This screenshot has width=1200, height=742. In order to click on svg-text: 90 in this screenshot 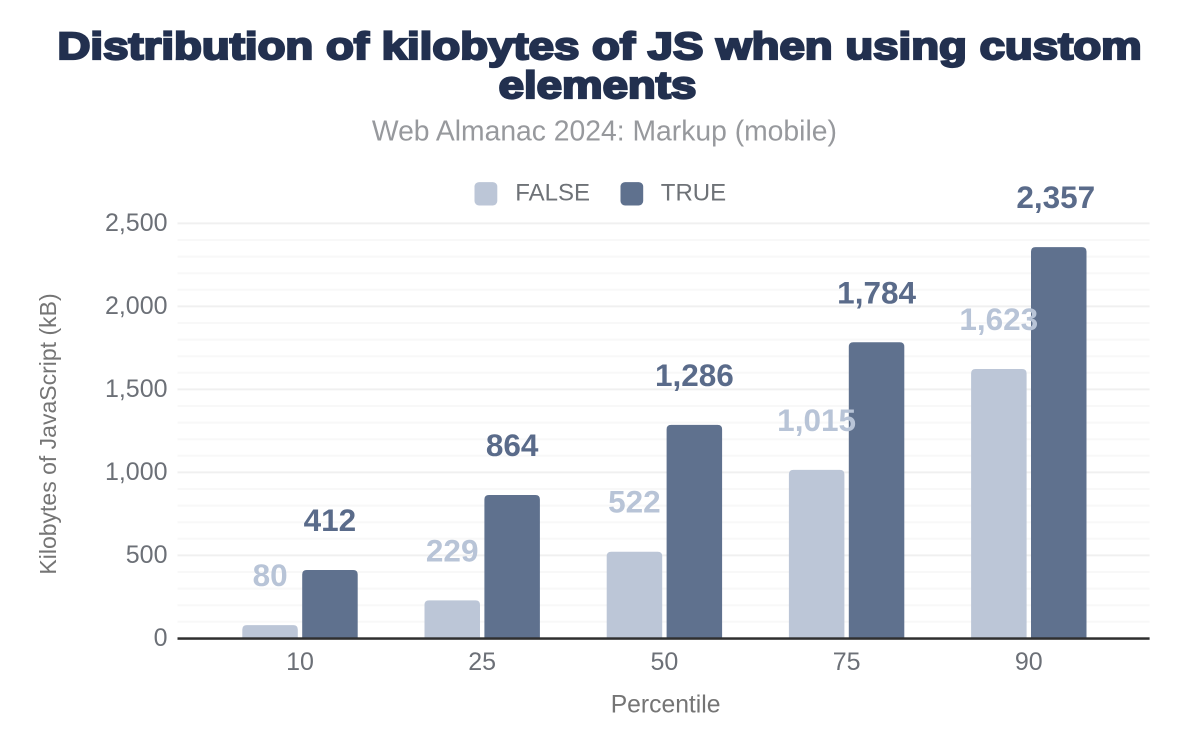, I will do `click(1029, 662)`.